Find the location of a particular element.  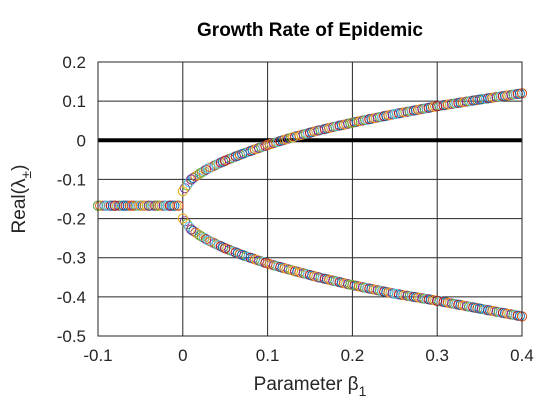

y-axis-label: Real(λ±) is located at coordinates (21, 199).